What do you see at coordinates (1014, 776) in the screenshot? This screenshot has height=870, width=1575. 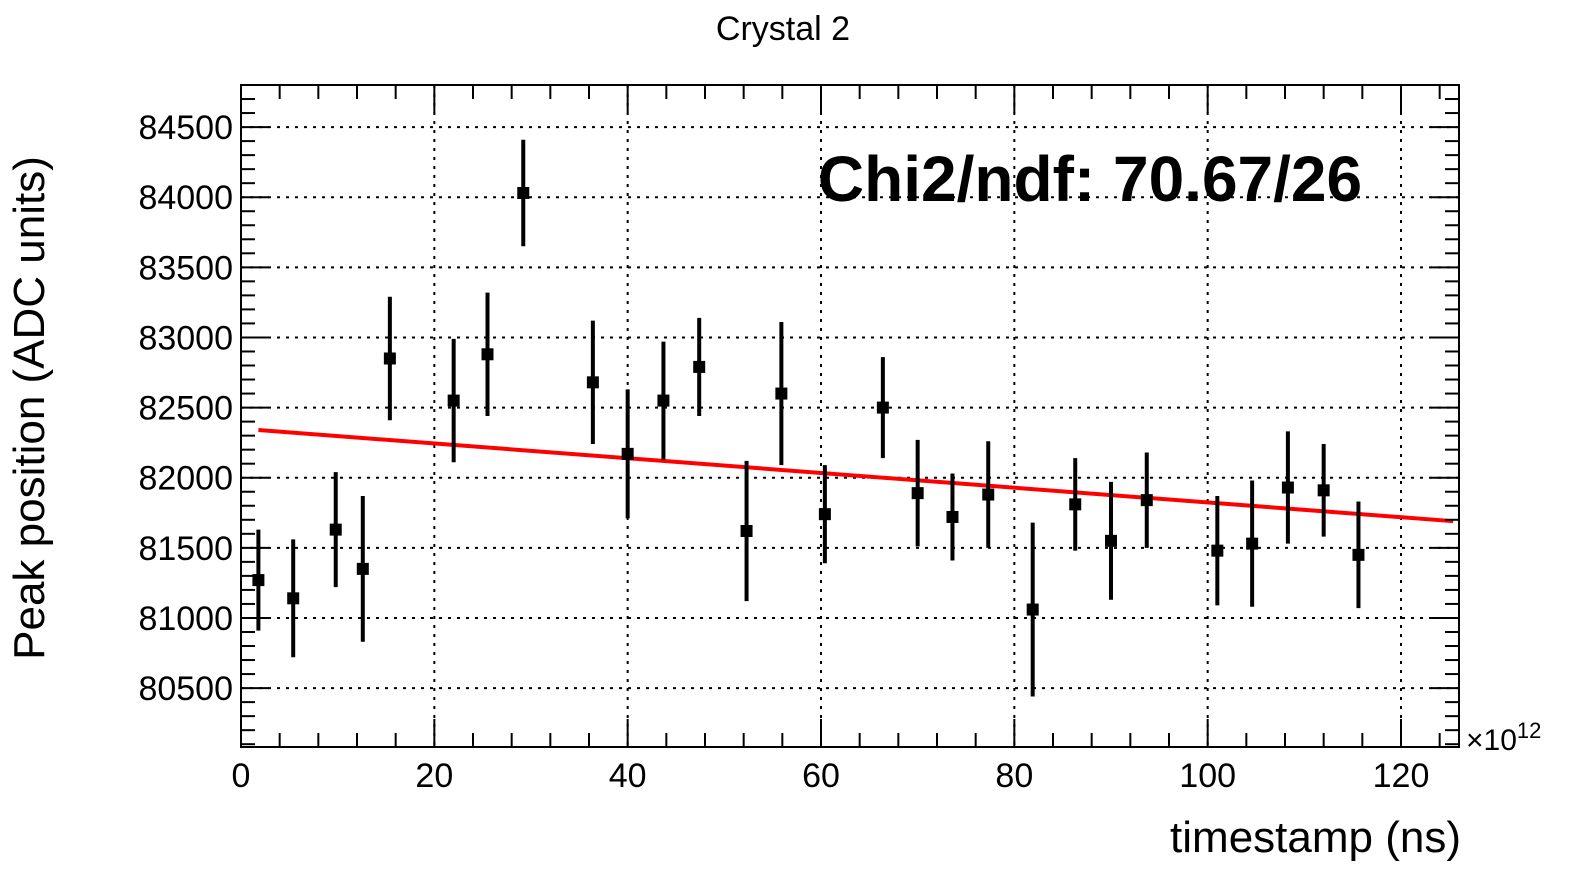 I see `x-tick-label: 80` at bounding box center [1014, 776].